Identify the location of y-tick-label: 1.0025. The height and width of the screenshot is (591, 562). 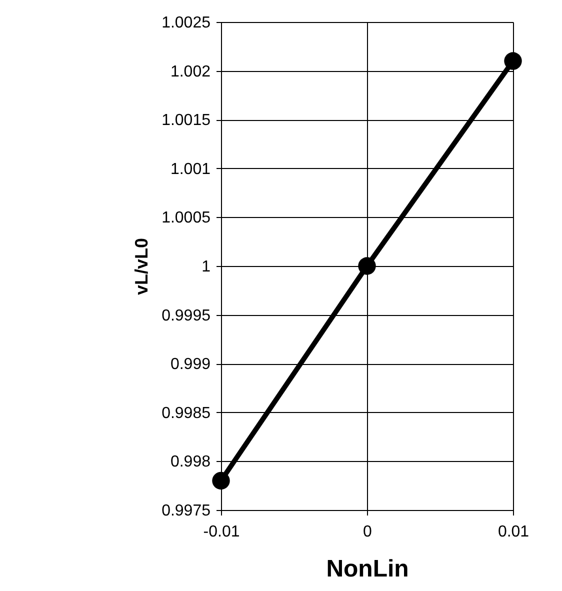
(186, 23).